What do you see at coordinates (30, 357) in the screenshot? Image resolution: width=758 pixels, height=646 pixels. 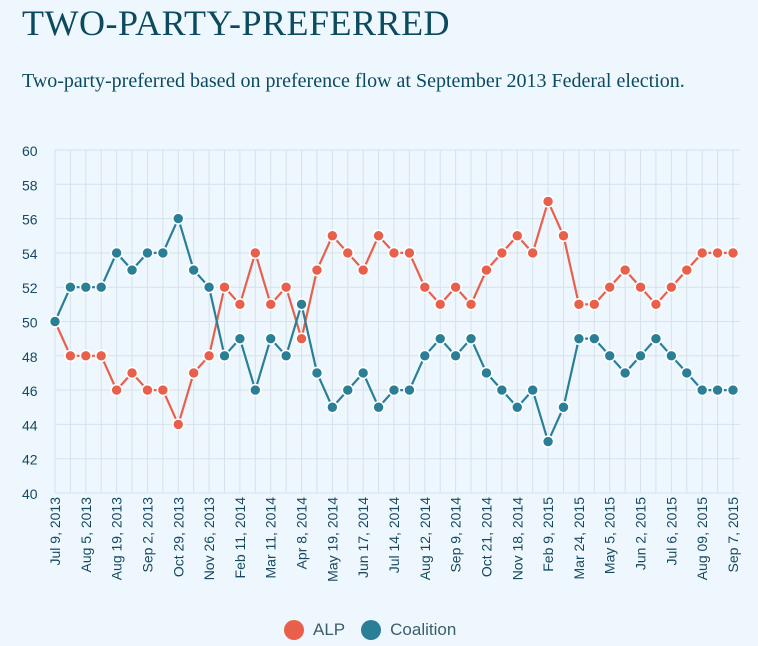 I see `y-tick-label: 48` at bounding box center [30, 357].